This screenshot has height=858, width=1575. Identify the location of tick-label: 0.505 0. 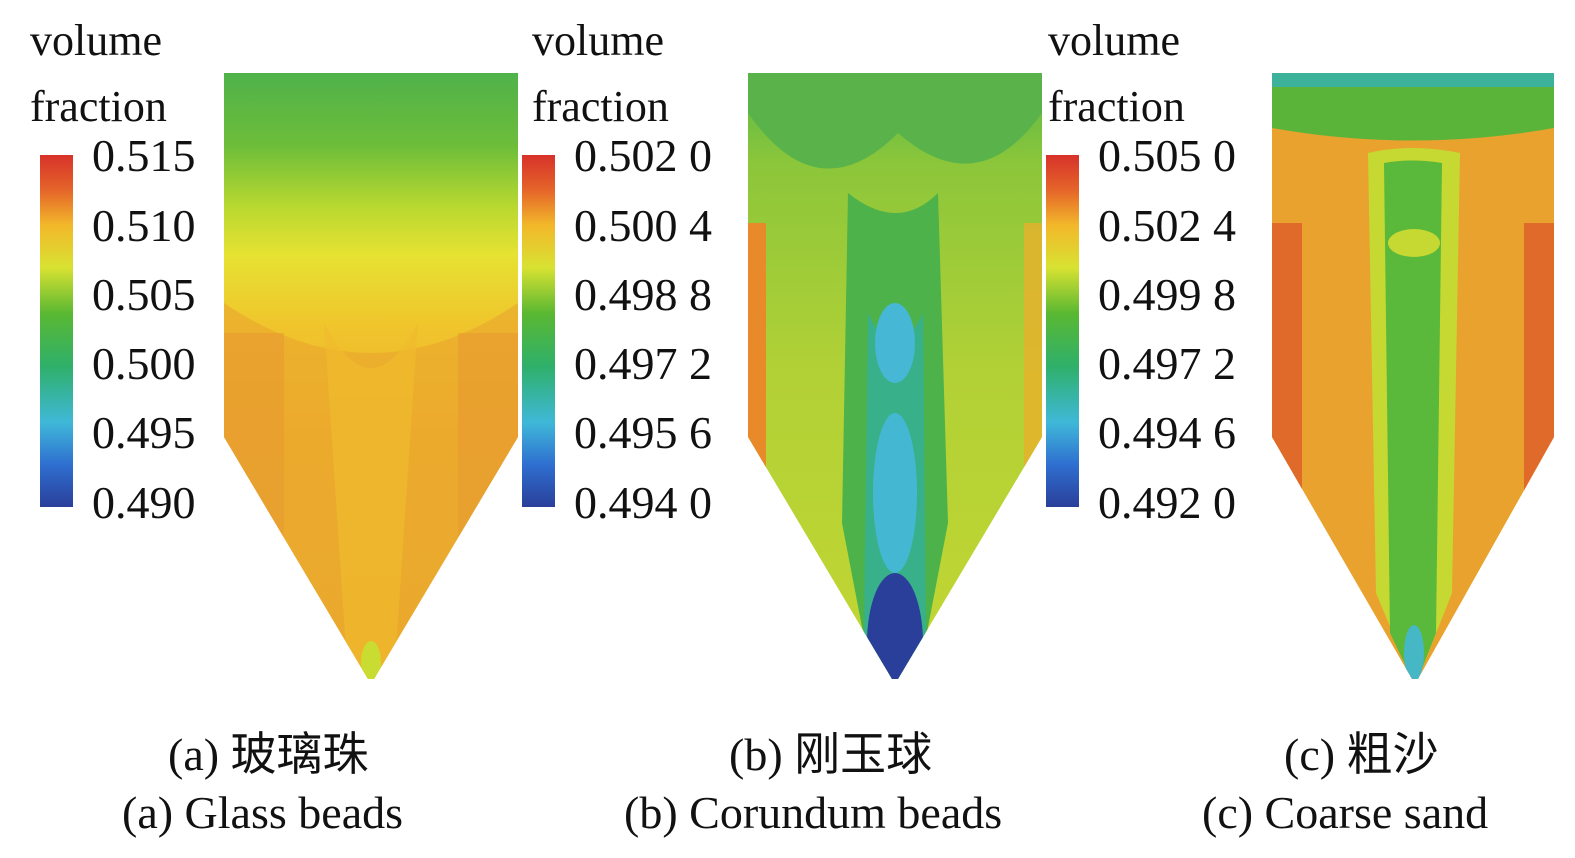
(1167, 155).